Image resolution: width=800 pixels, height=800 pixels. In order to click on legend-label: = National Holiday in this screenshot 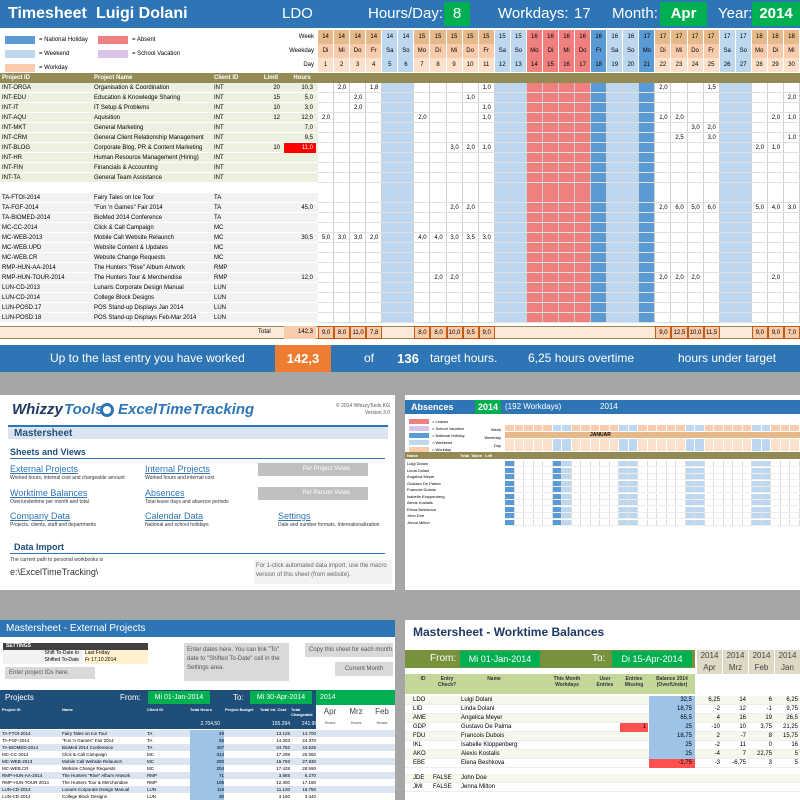, I will do `click(63, 40)`.